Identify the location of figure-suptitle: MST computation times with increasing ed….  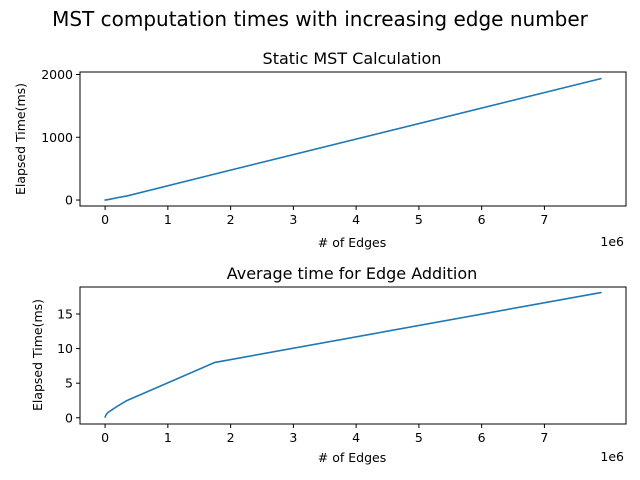
(320, 19).